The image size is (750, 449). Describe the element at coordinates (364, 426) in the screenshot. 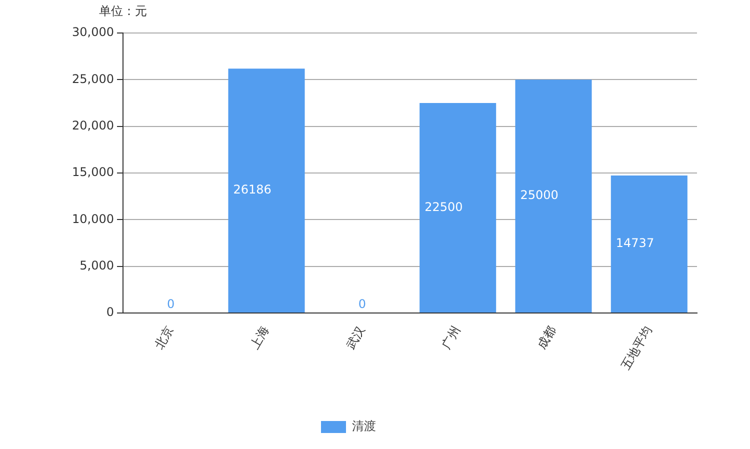

I see `legend-label: 清渡` at that location.